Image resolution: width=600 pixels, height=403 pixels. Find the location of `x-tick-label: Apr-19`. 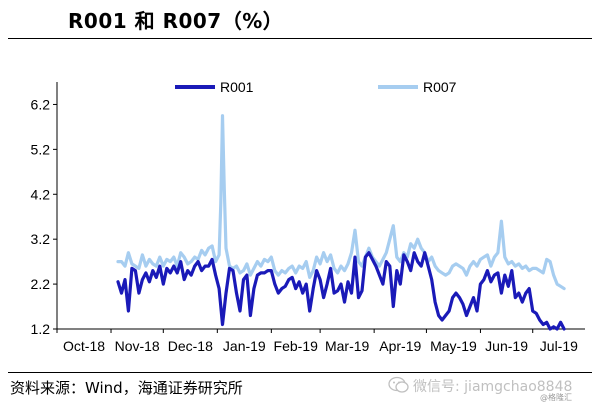

x-tick-label: Apr-19 is located at coordinates (400, 346).